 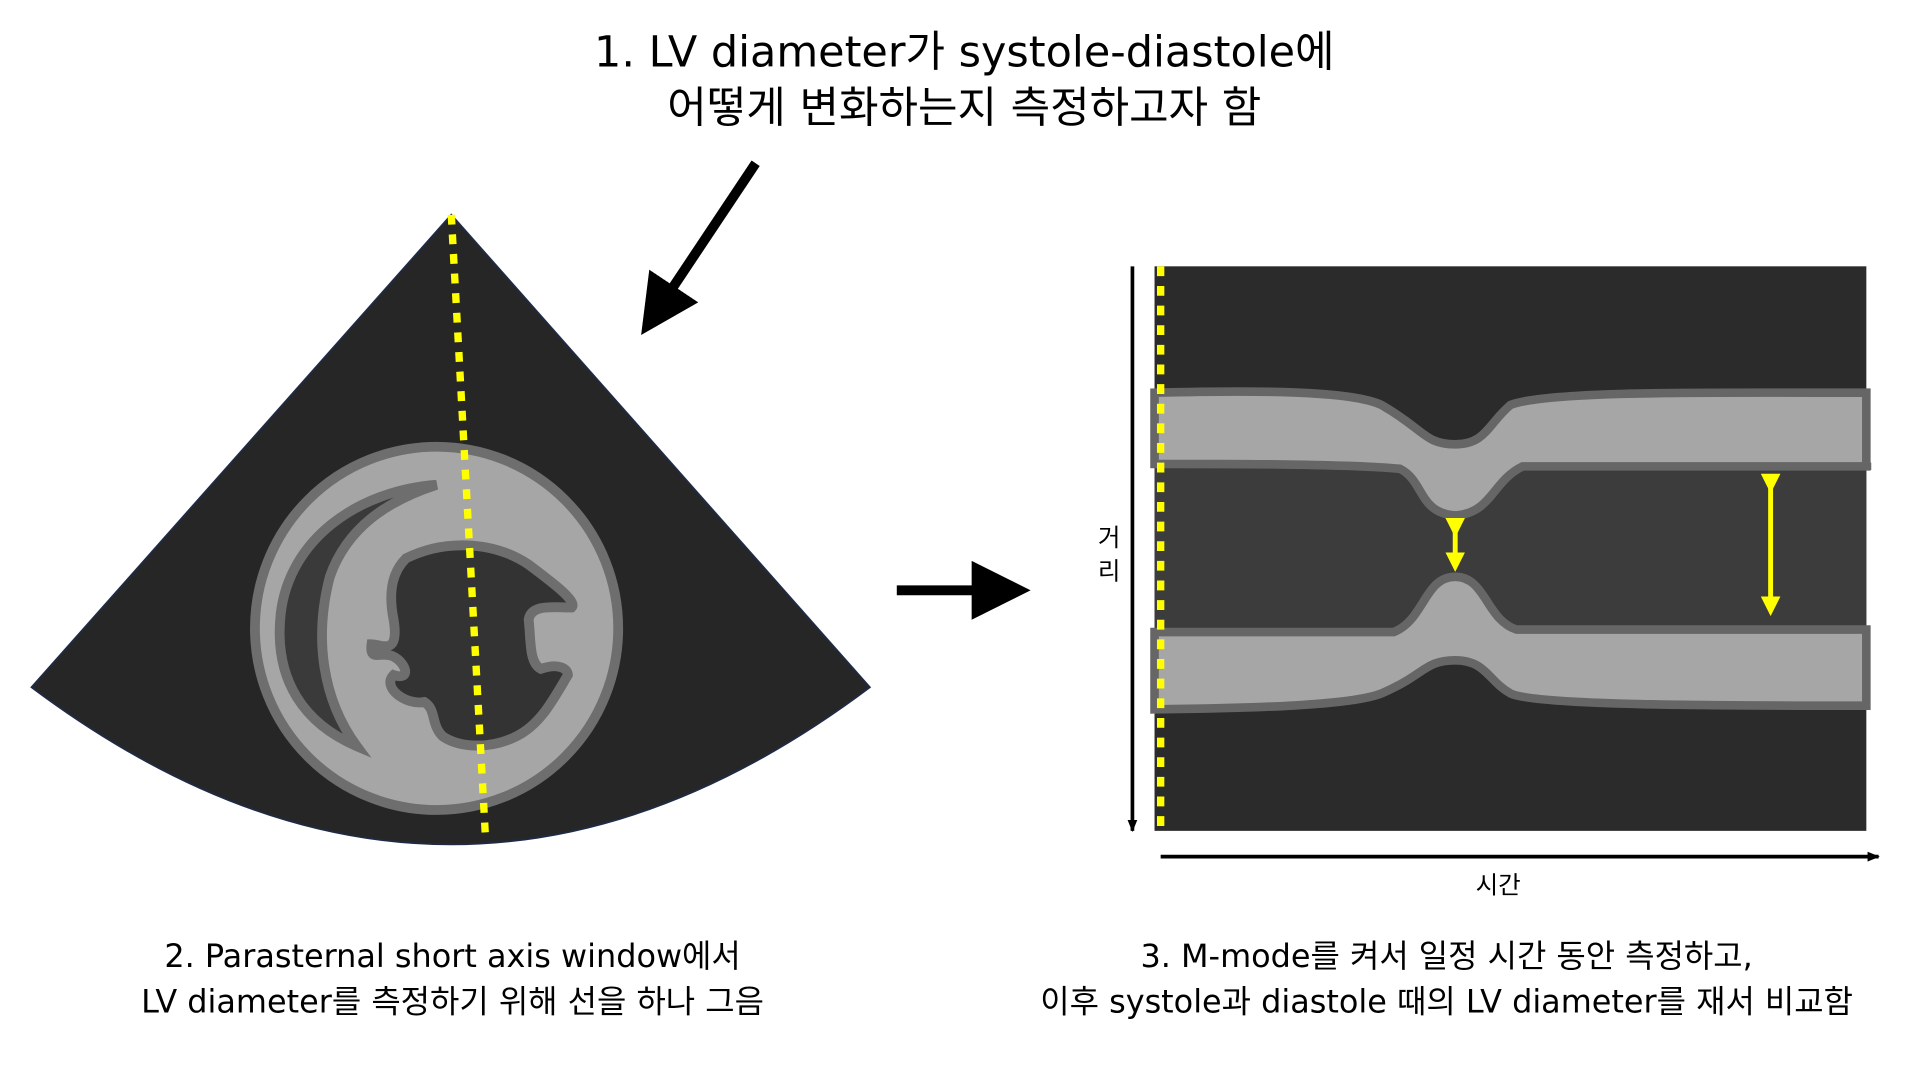 What do you see at coordinates (452, 956) in the screenshot?
I see `left-caption-line-1: 2. Parasternal short axis window에서` at bounding box center [452, 956].